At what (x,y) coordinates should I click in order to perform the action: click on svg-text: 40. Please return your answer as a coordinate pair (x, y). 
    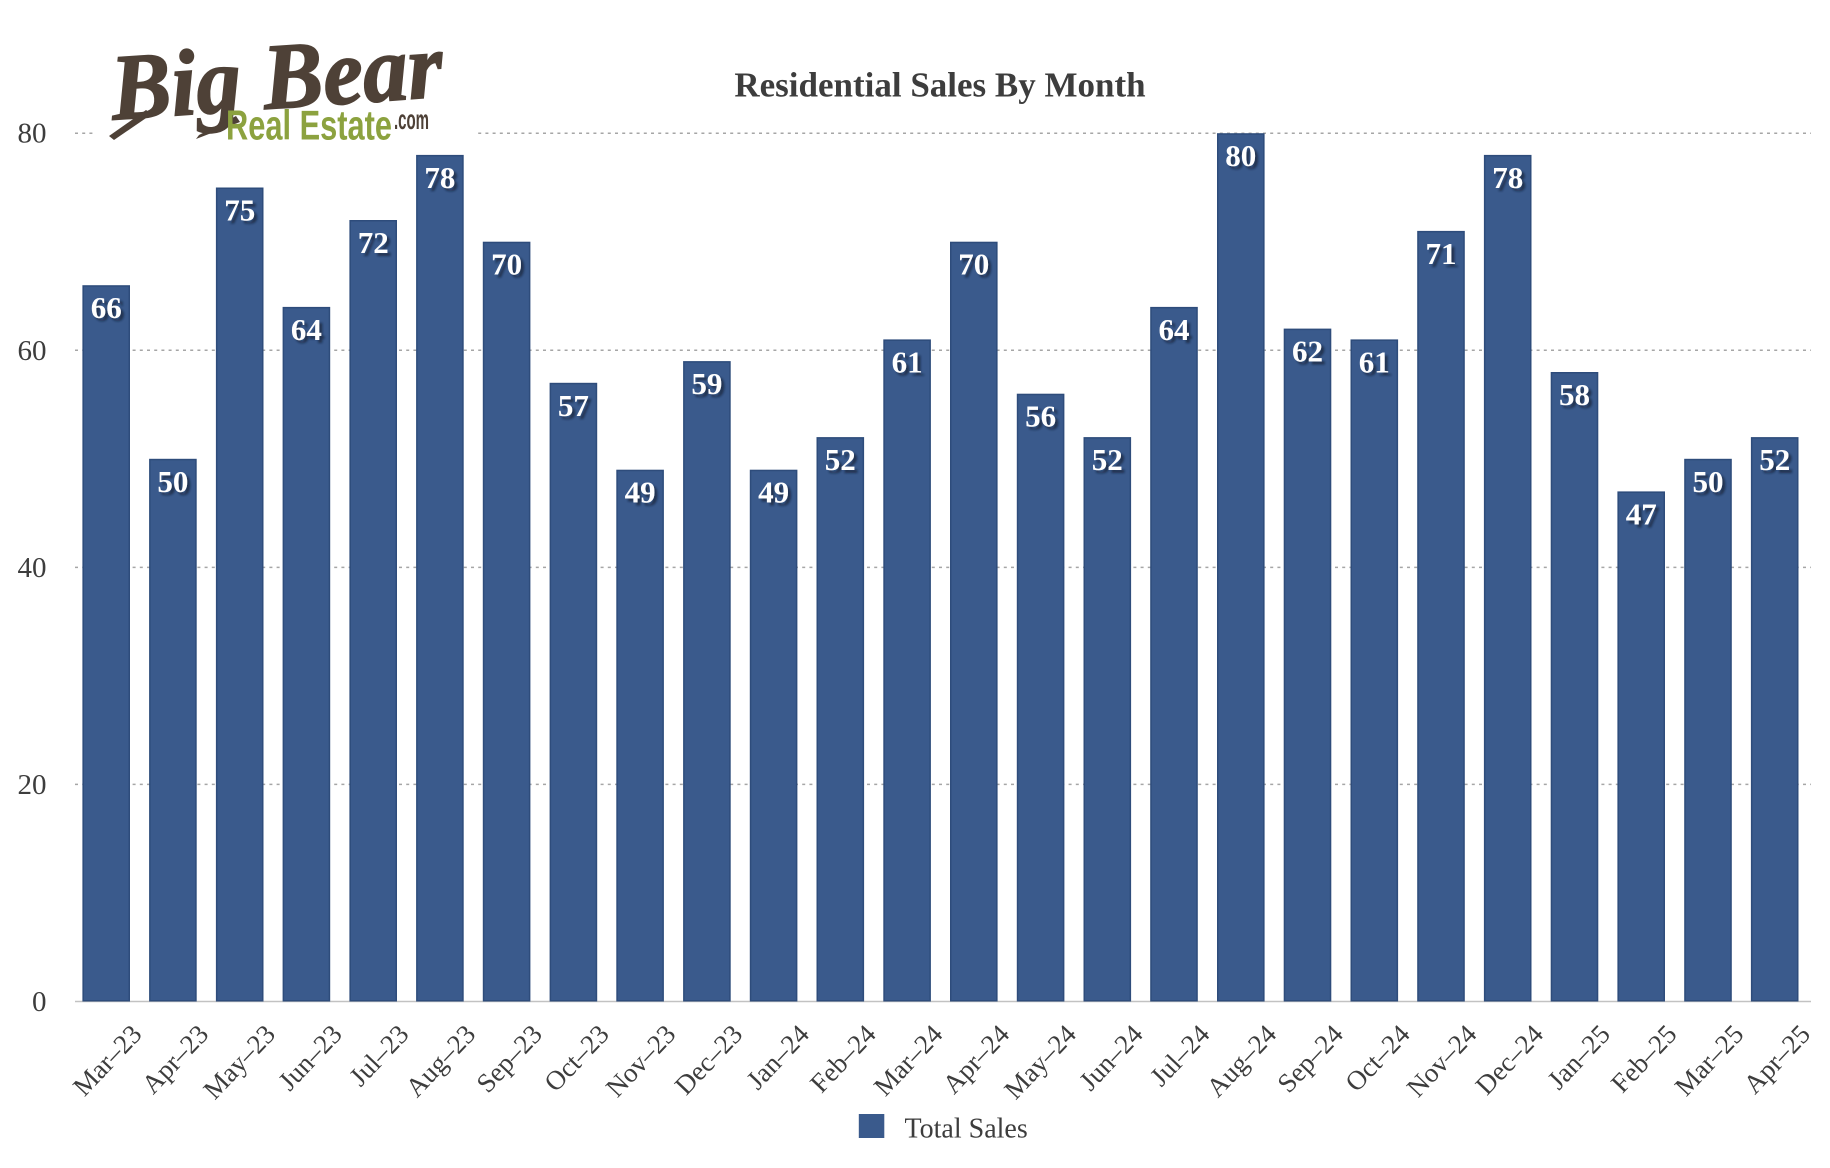
    Looking at the image, I should click on (32, 568).